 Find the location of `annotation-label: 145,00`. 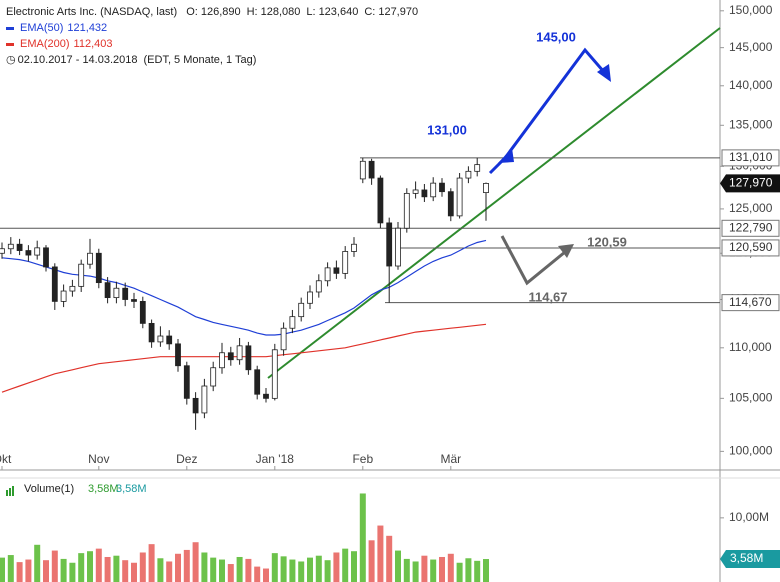

annotation-label: 145,00 is located at coordinates (556, 36).